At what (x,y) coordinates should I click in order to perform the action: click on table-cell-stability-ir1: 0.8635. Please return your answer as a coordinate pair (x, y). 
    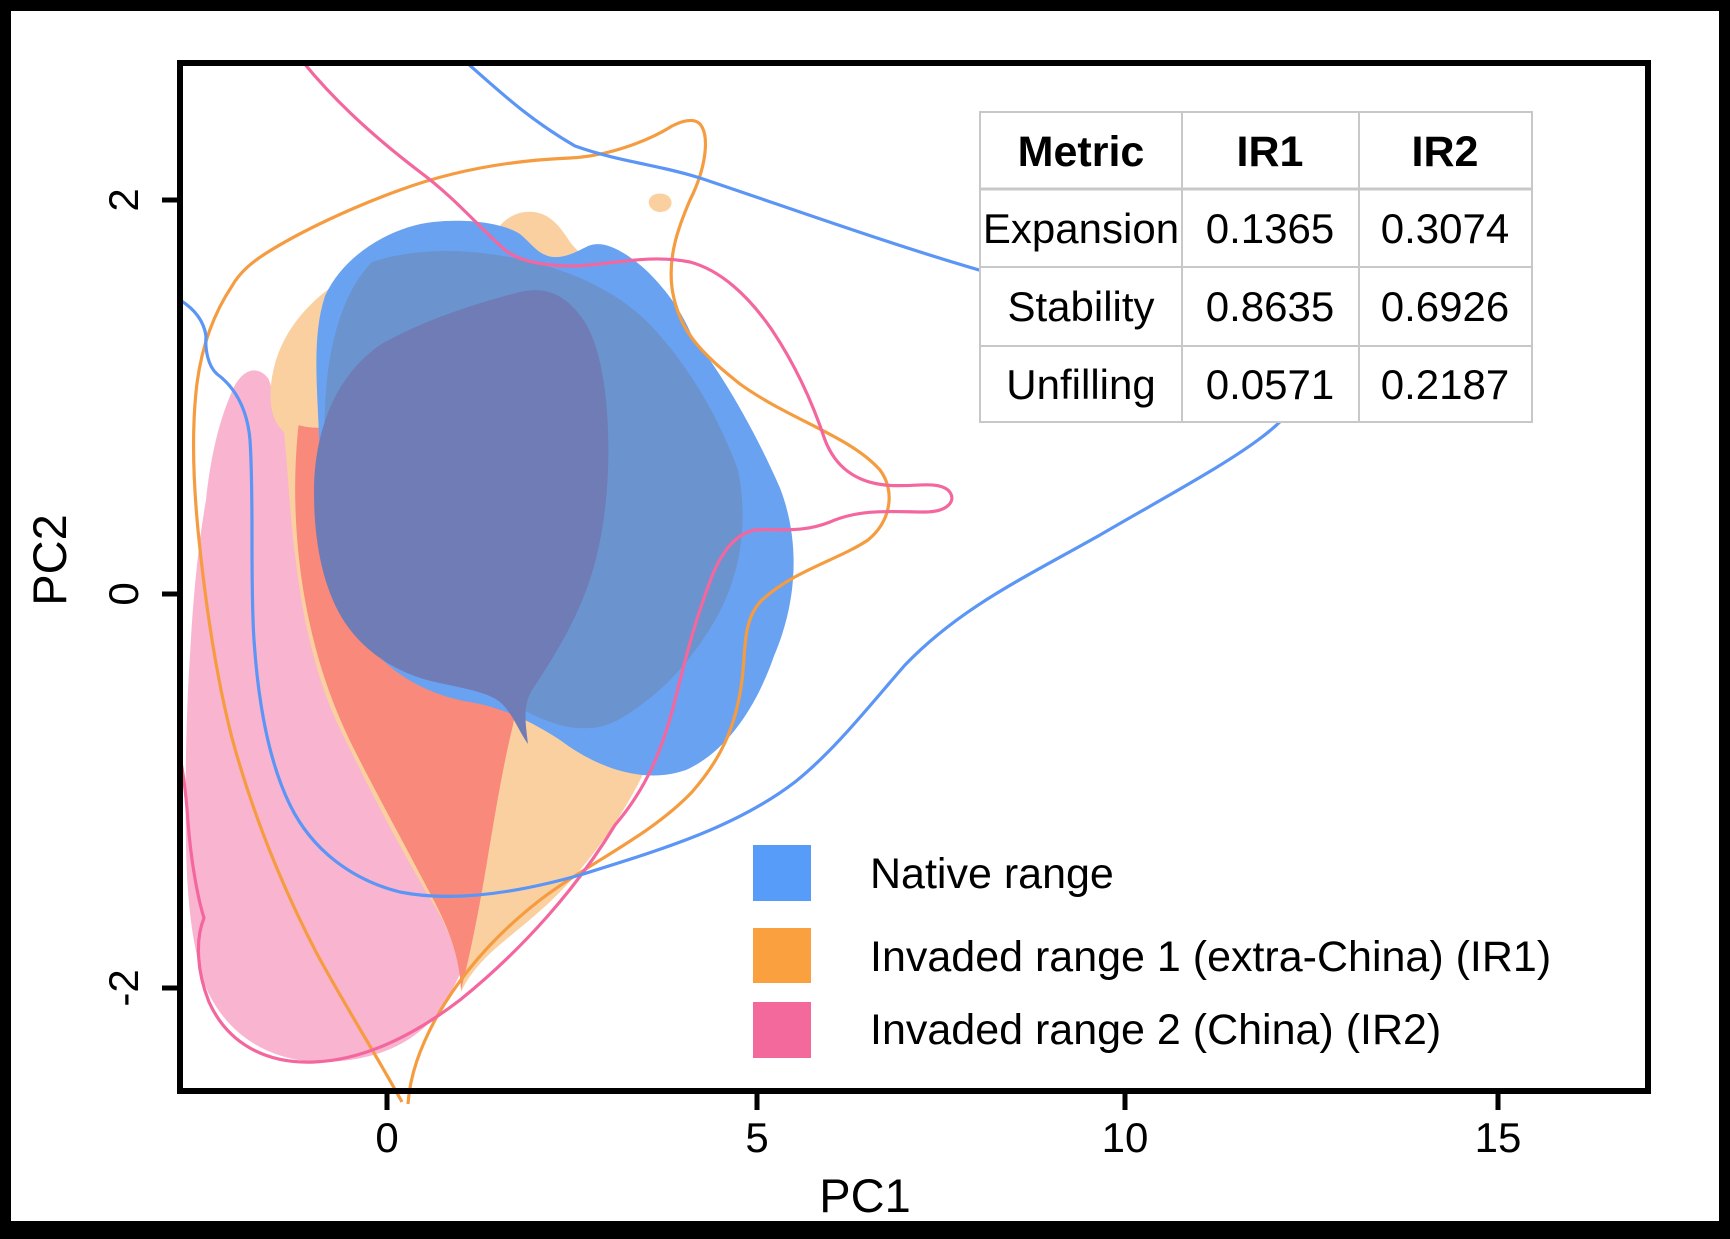
    Looking at the image, I should click on (1270, 306).